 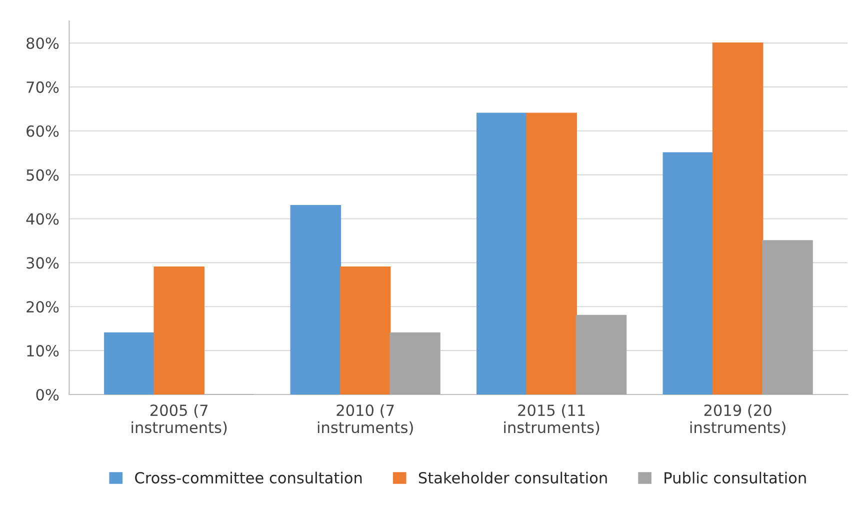 I want to click on y-tick-label: 10%, so click(x=43, y=351).